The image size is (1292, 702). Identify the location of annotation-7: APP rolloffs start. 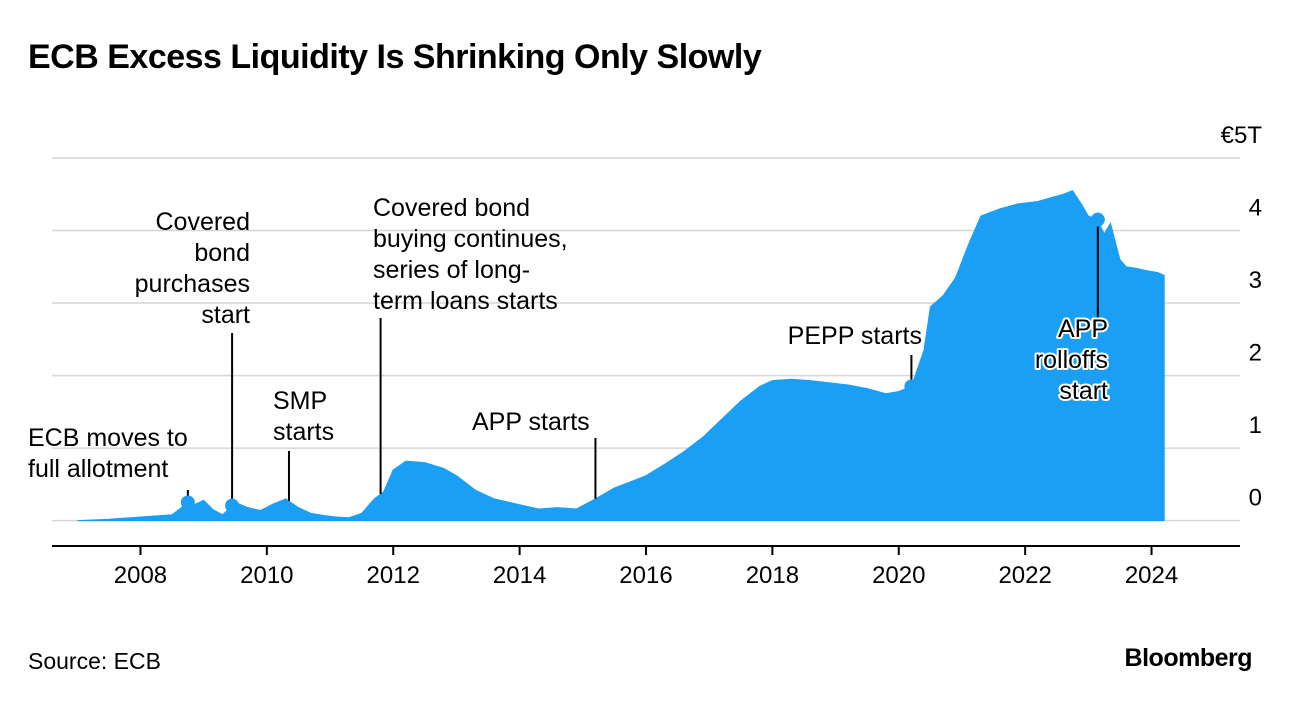
(1071, 309).